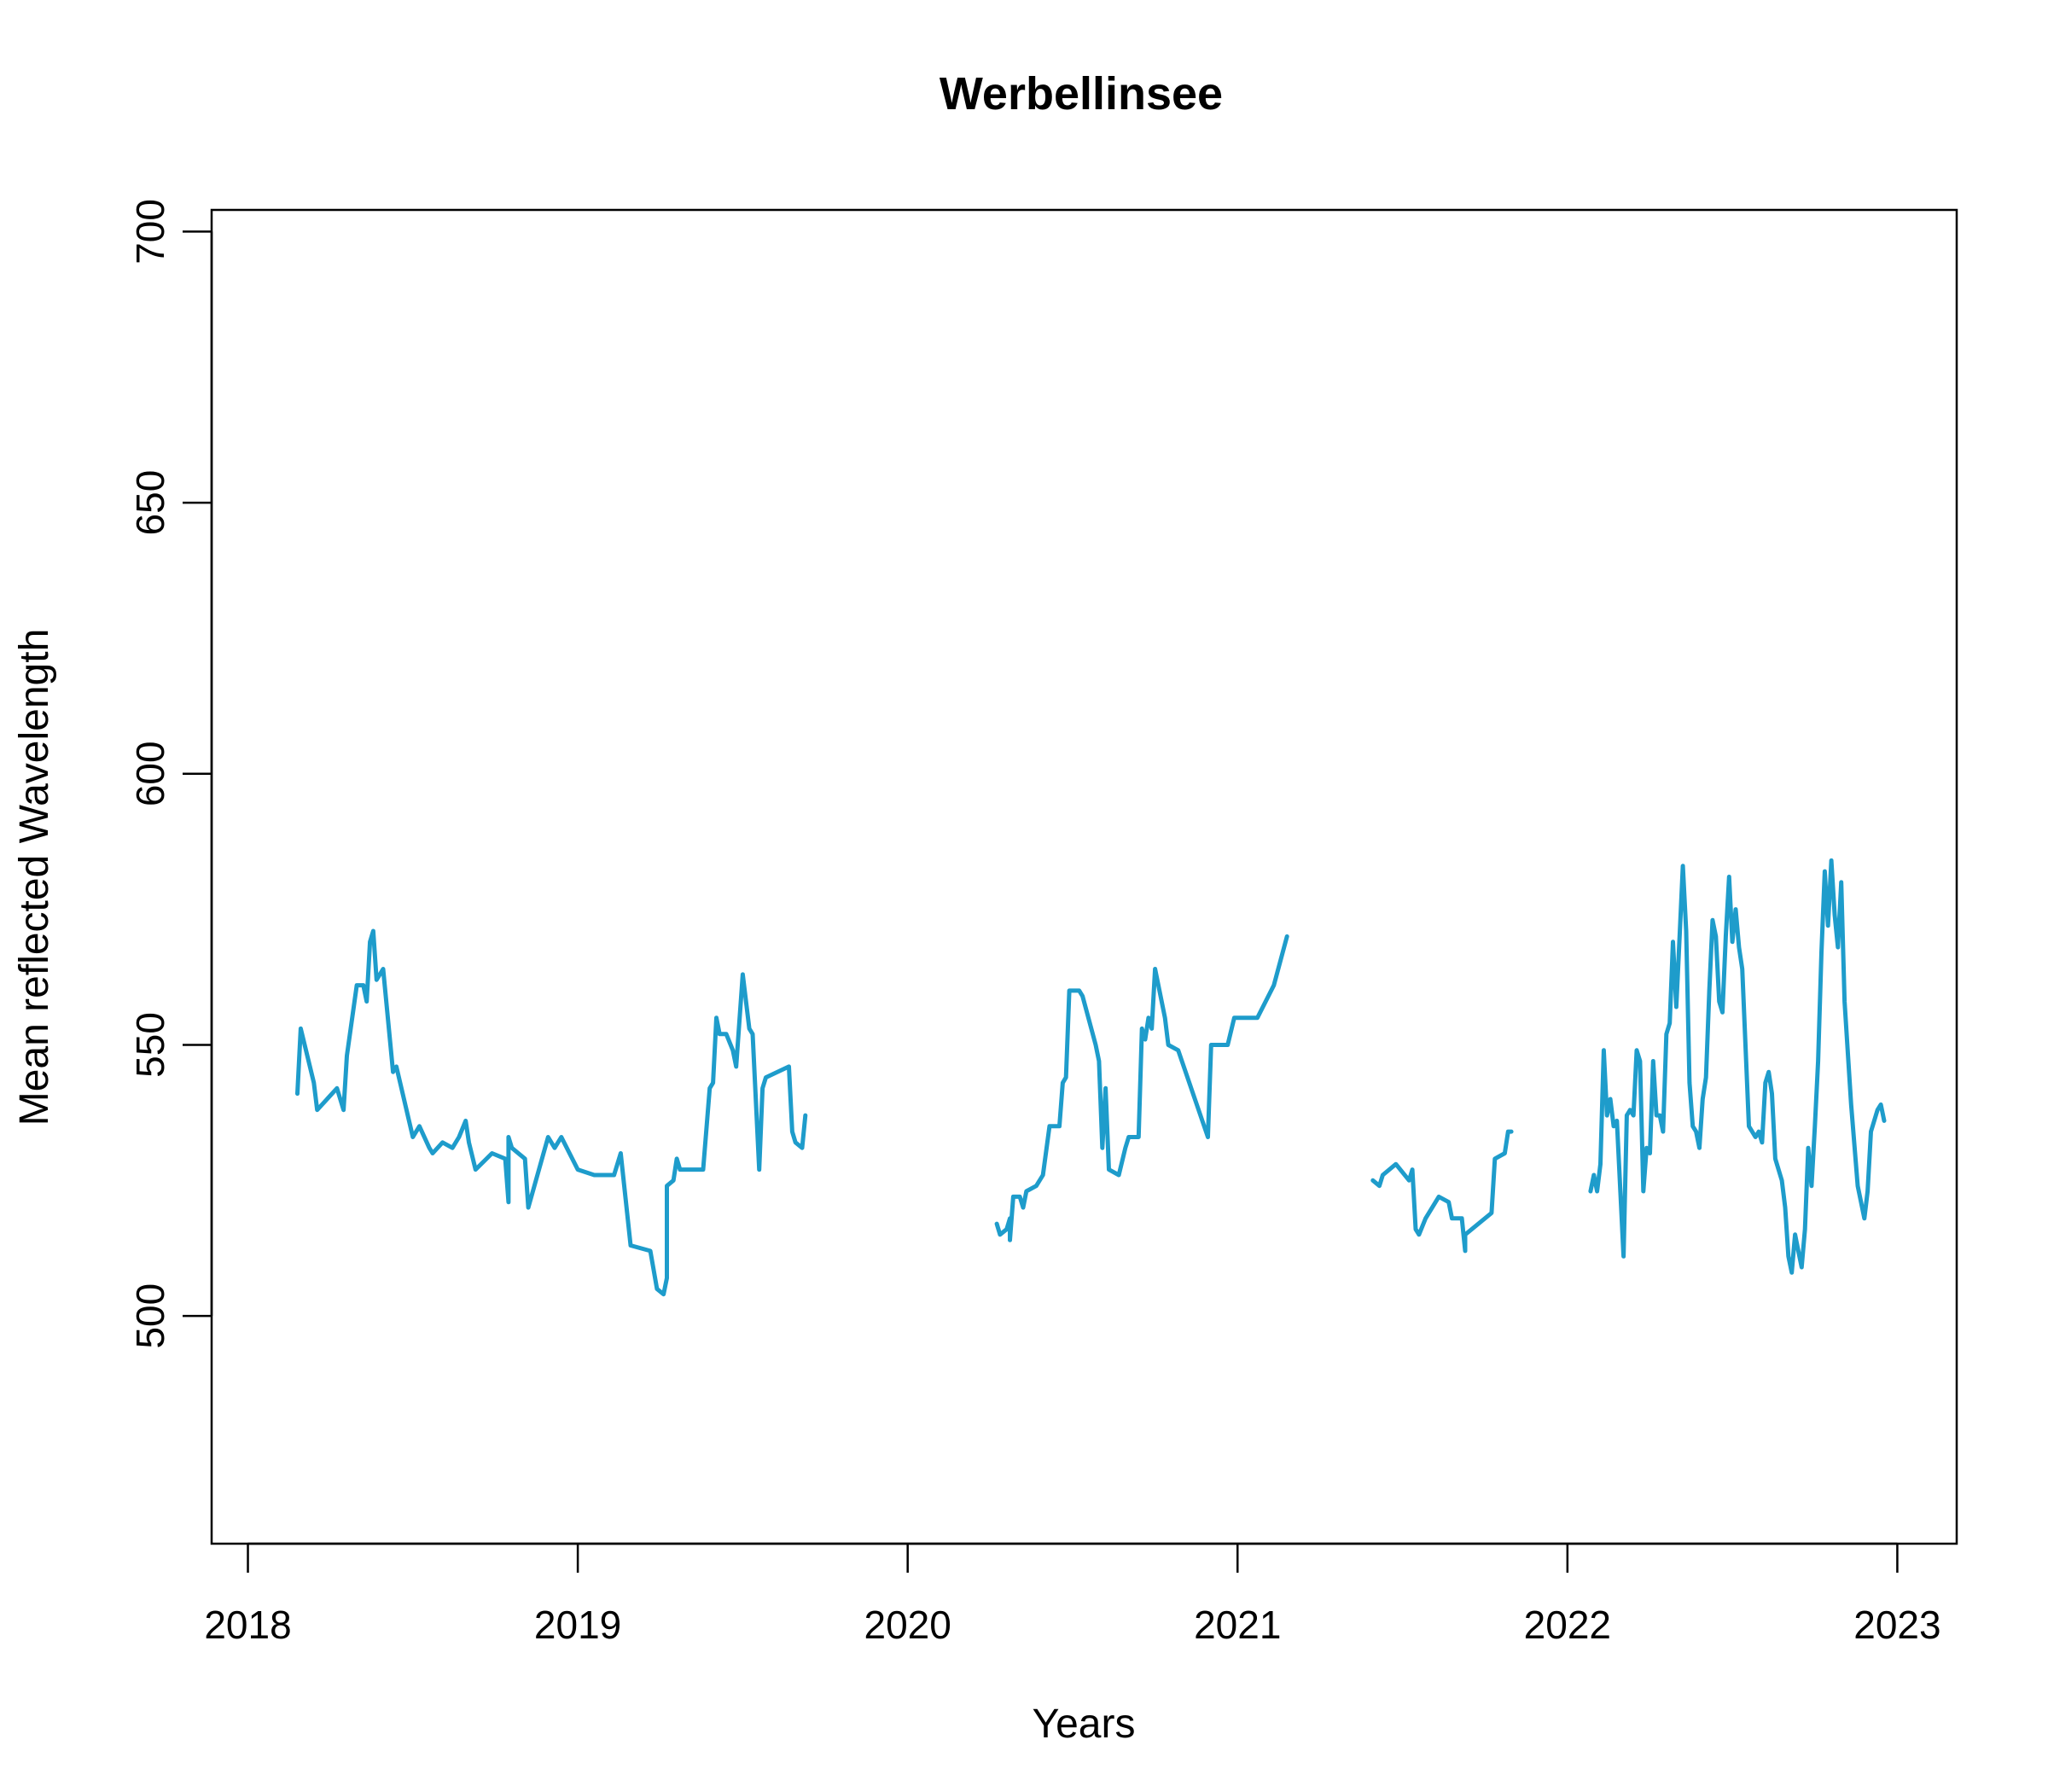 This screenshot has width=2048, height=1792. Describe the element at coordinates (1567, 1625) in the screenshot. I see `x-tick-label: 2022` at that location.